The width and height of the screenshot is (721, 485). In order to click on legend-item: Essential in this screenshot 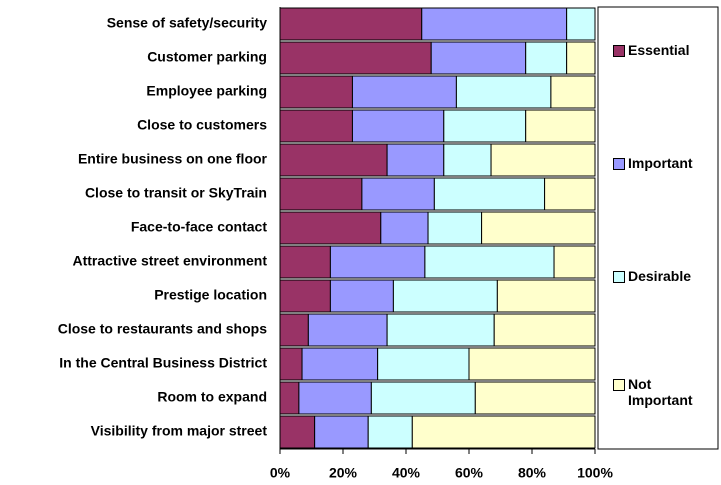, I will do `click(665, 50)`.